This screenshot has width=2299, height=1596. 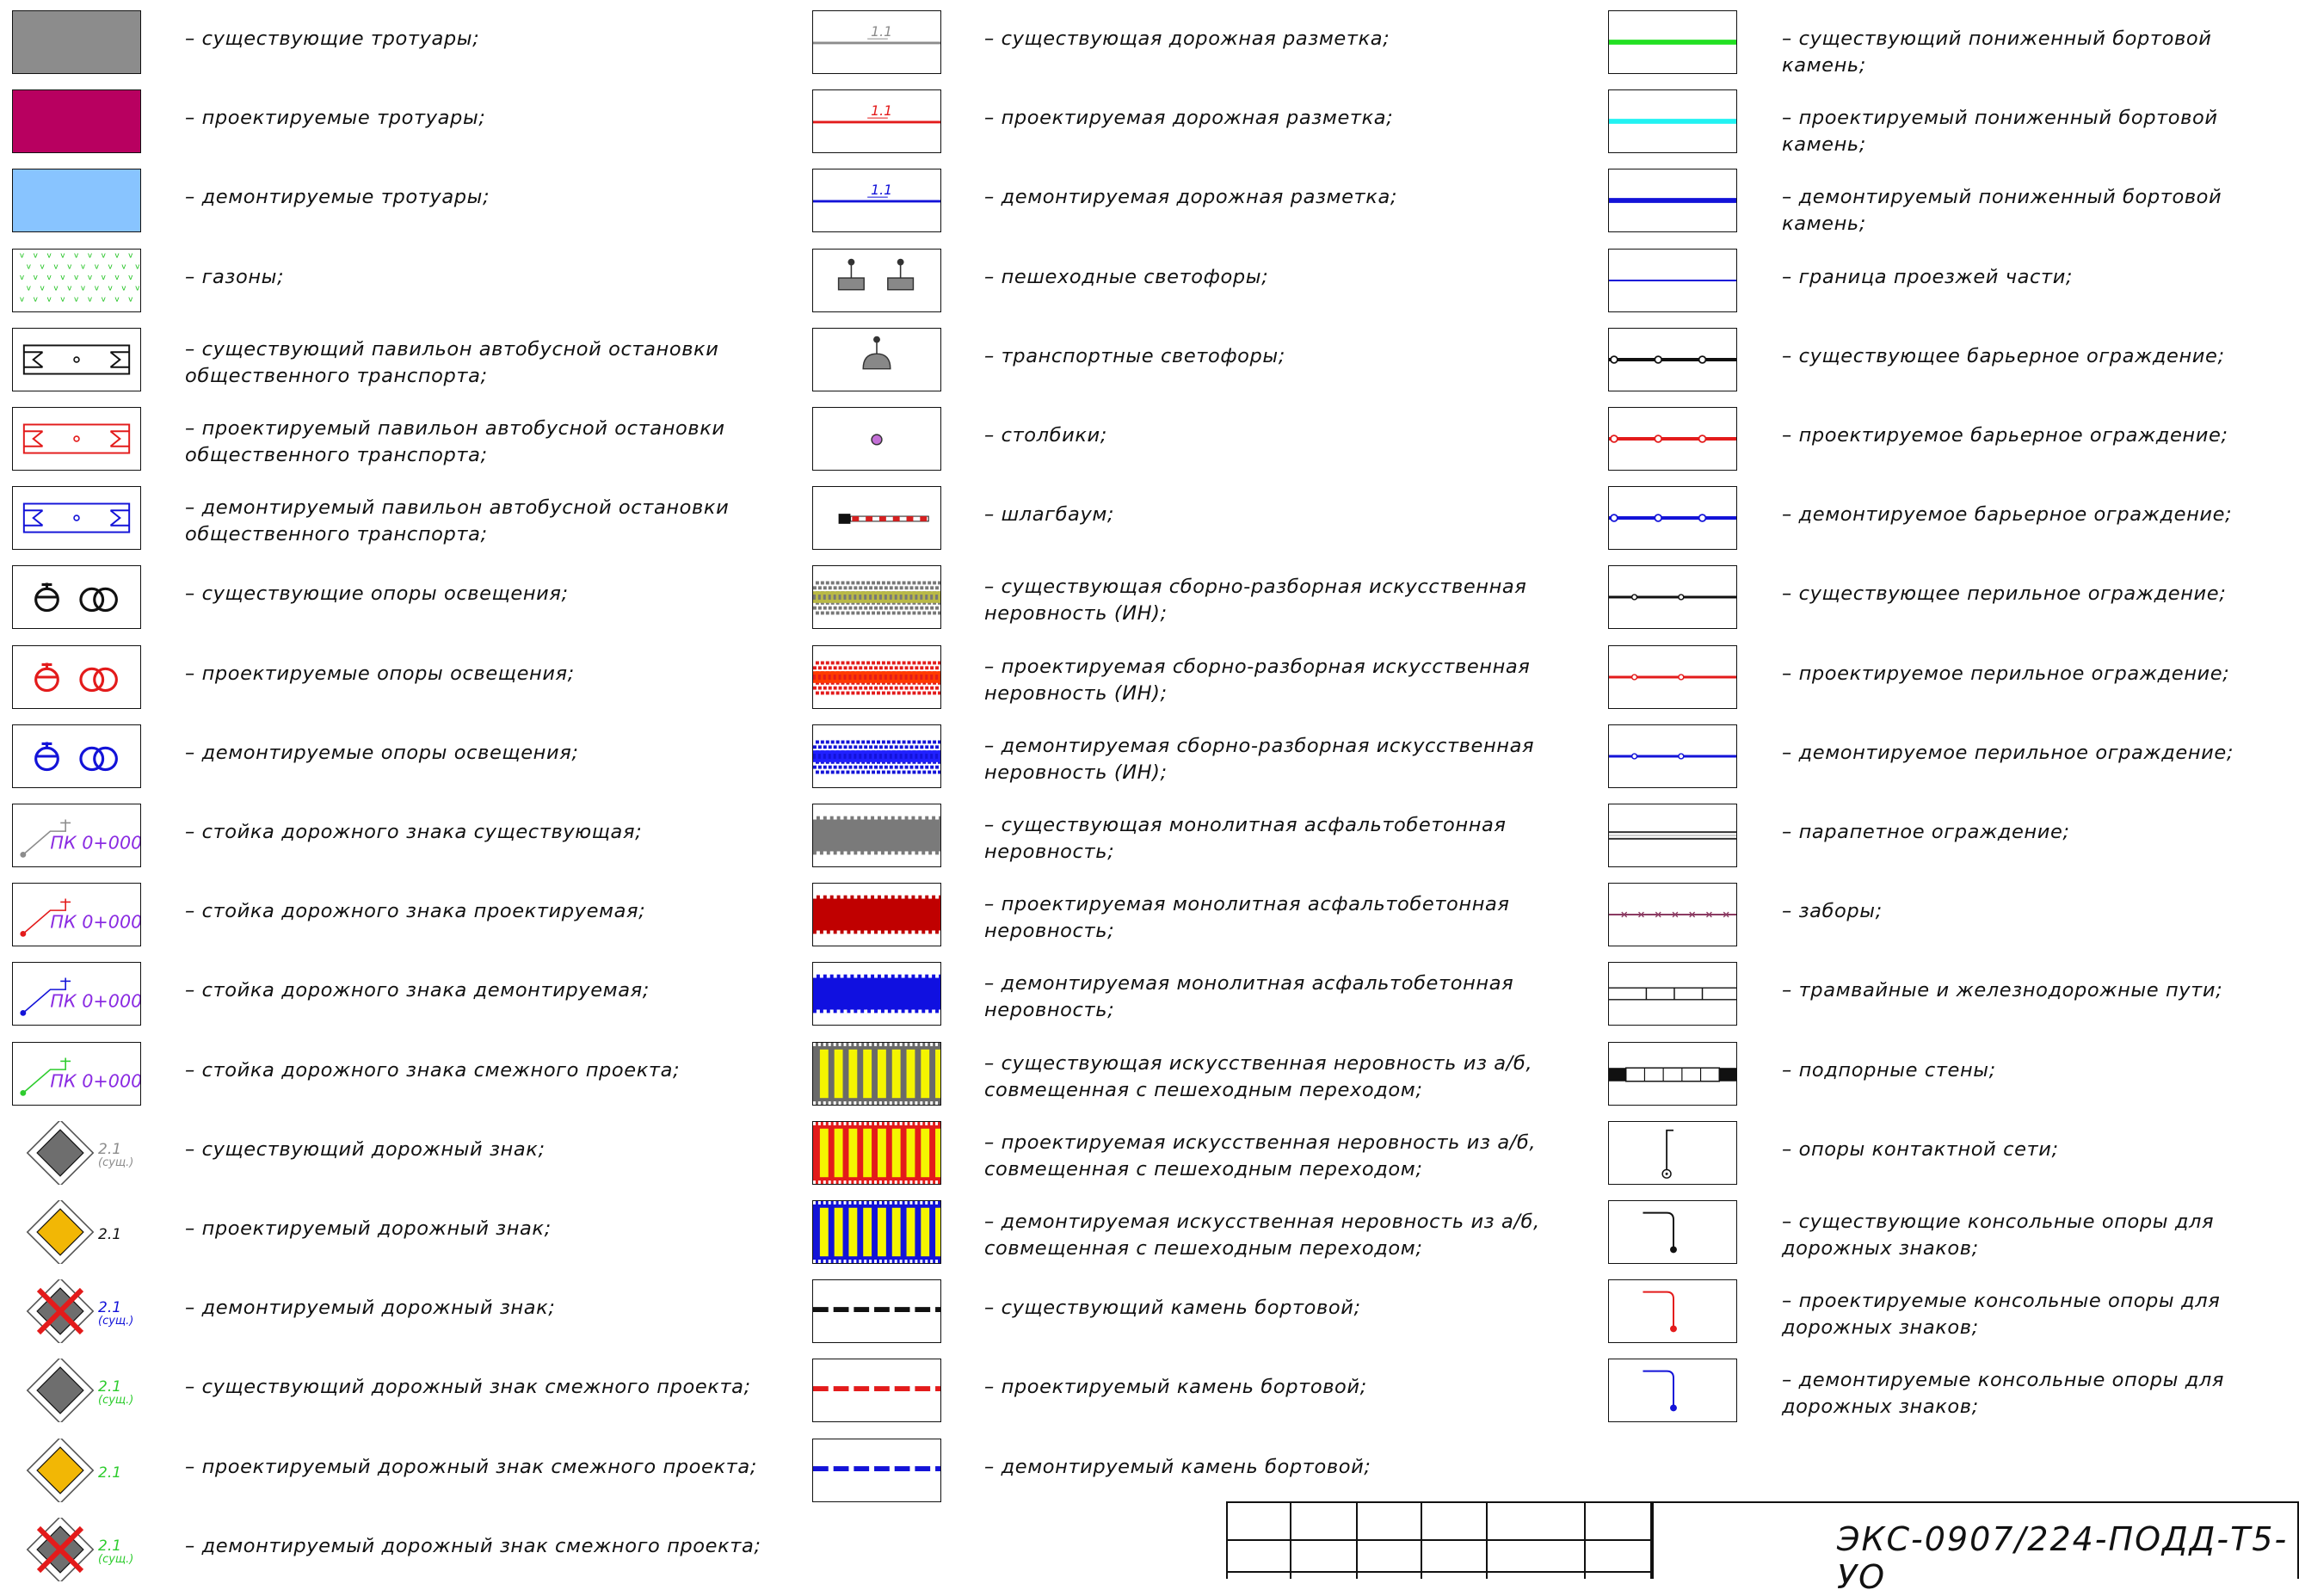 I want to click on barrier-gate-description: – шлагбаум;, so click(x=1049, y=515).